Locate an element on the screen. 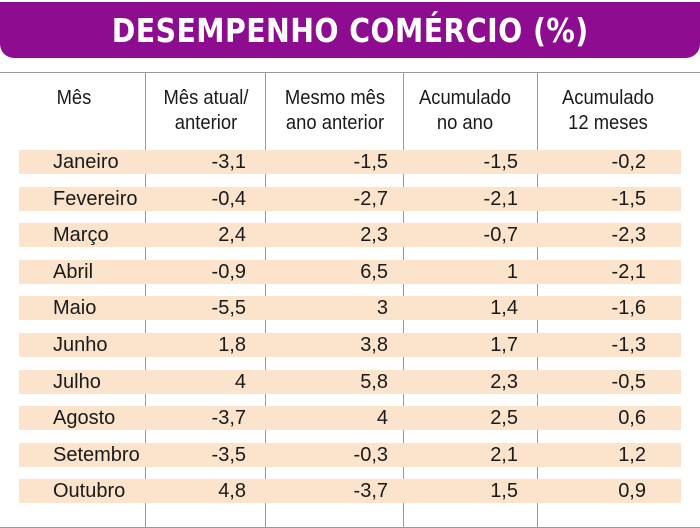  value-cell: 2,1 is located at coordinates (504, 454).